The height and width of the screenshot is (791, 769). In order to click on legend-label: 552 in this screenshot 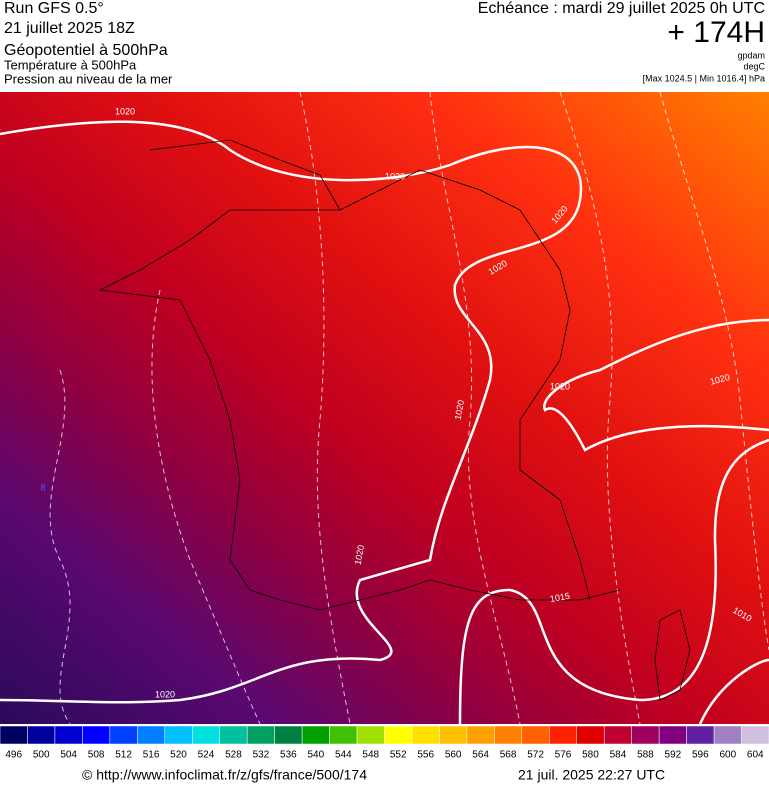, I will do `click(398, 755)`.